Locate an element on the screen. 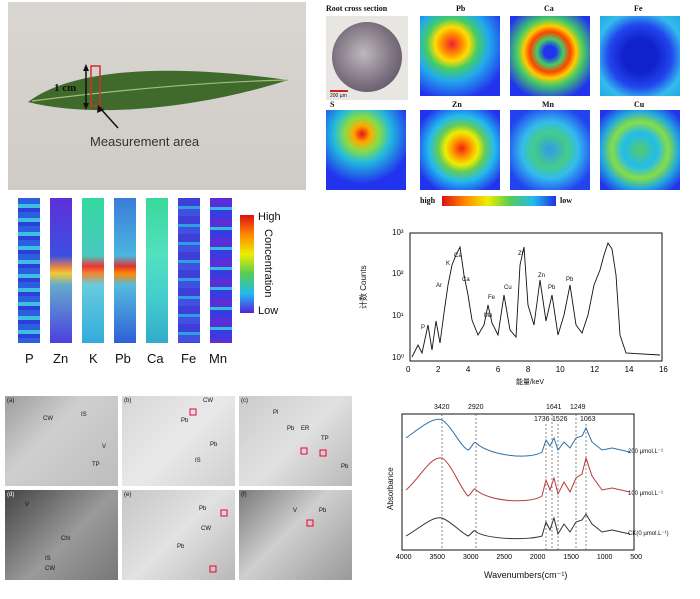  leaf-photo: 1 cm Measurement area is located at coordinates (157, 96).